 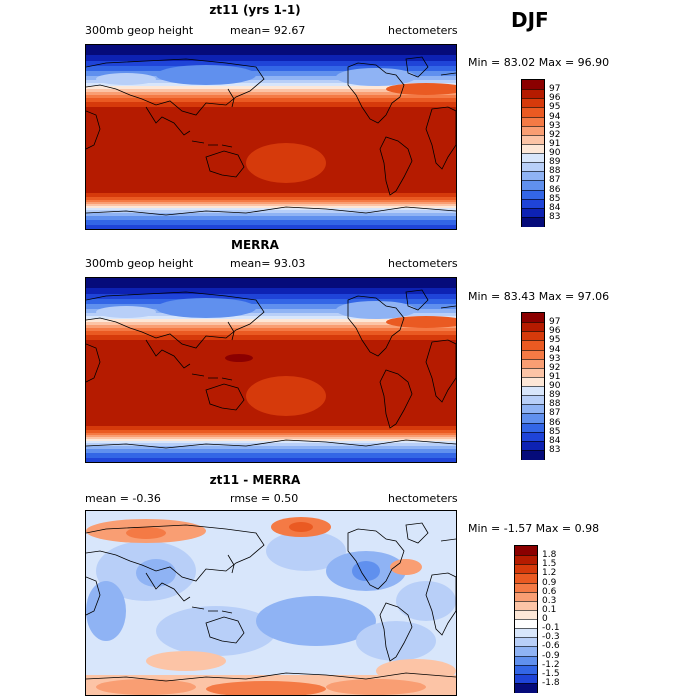 I want to click on panel-1-map, so click(x=271, y=137).